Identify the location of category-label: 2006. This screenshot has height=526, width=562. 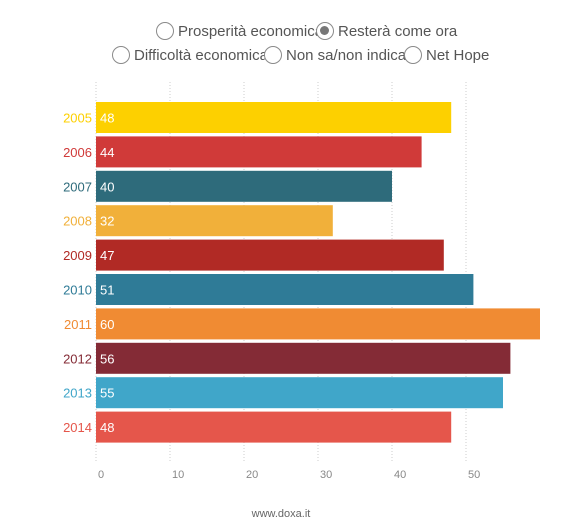
(77, 152).